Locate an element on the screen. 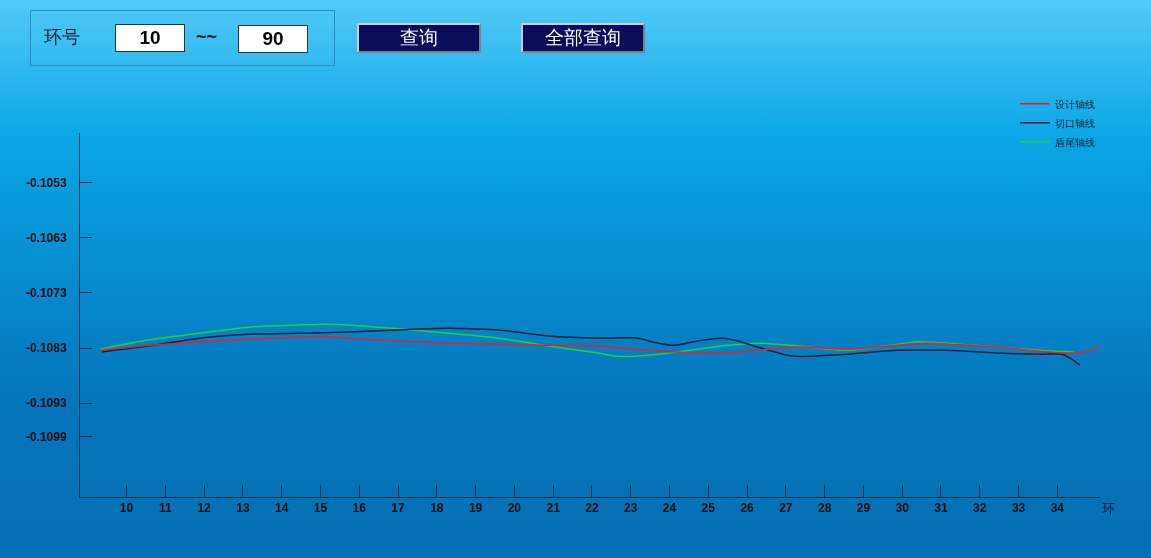 The width and height of the screenshot is (1151, 558). y-tick-label: -0.1073 is located at coordinates (46, 293).